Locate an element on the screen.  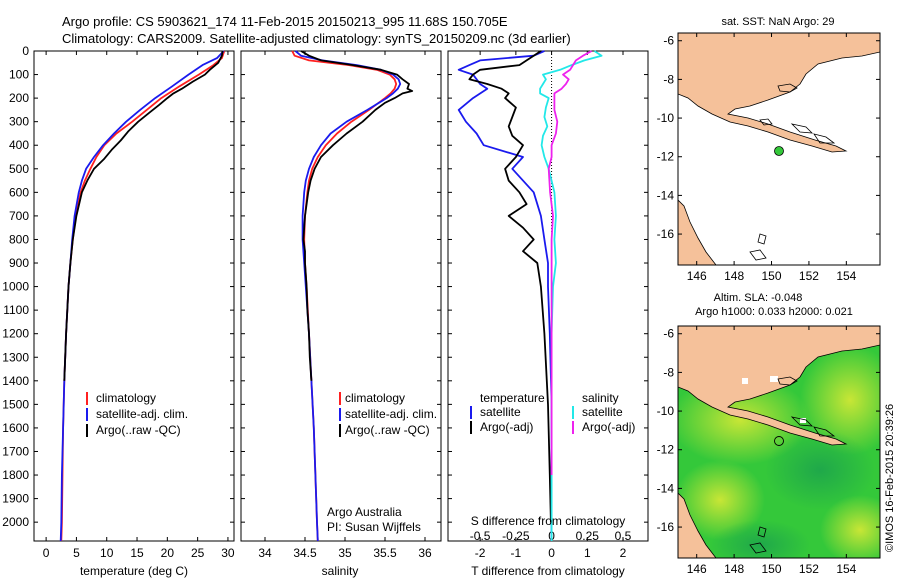
map-lat-label: -12 is located at coordinates (666, 450).